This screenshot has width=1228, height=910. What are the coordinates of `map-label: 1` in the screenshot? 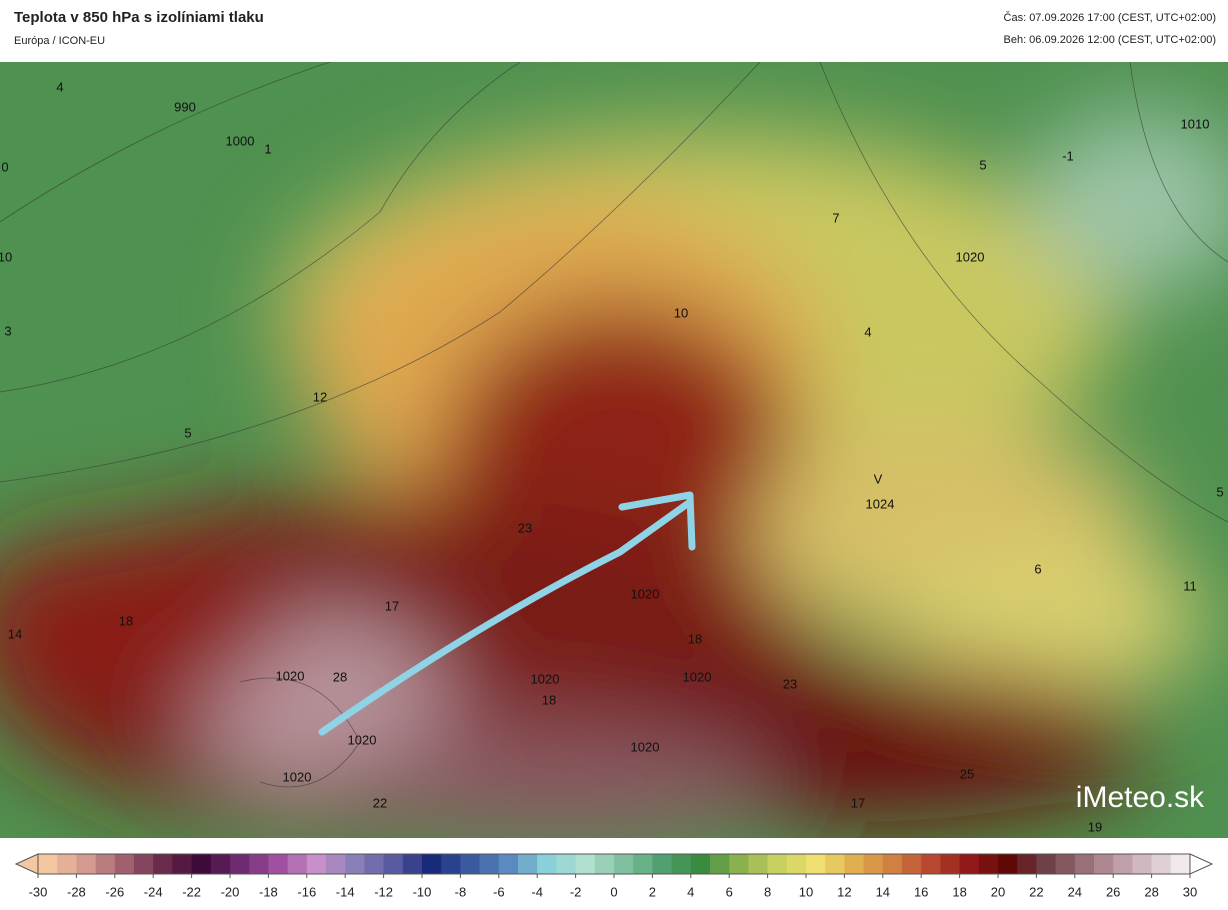 It's located at (267, 148).